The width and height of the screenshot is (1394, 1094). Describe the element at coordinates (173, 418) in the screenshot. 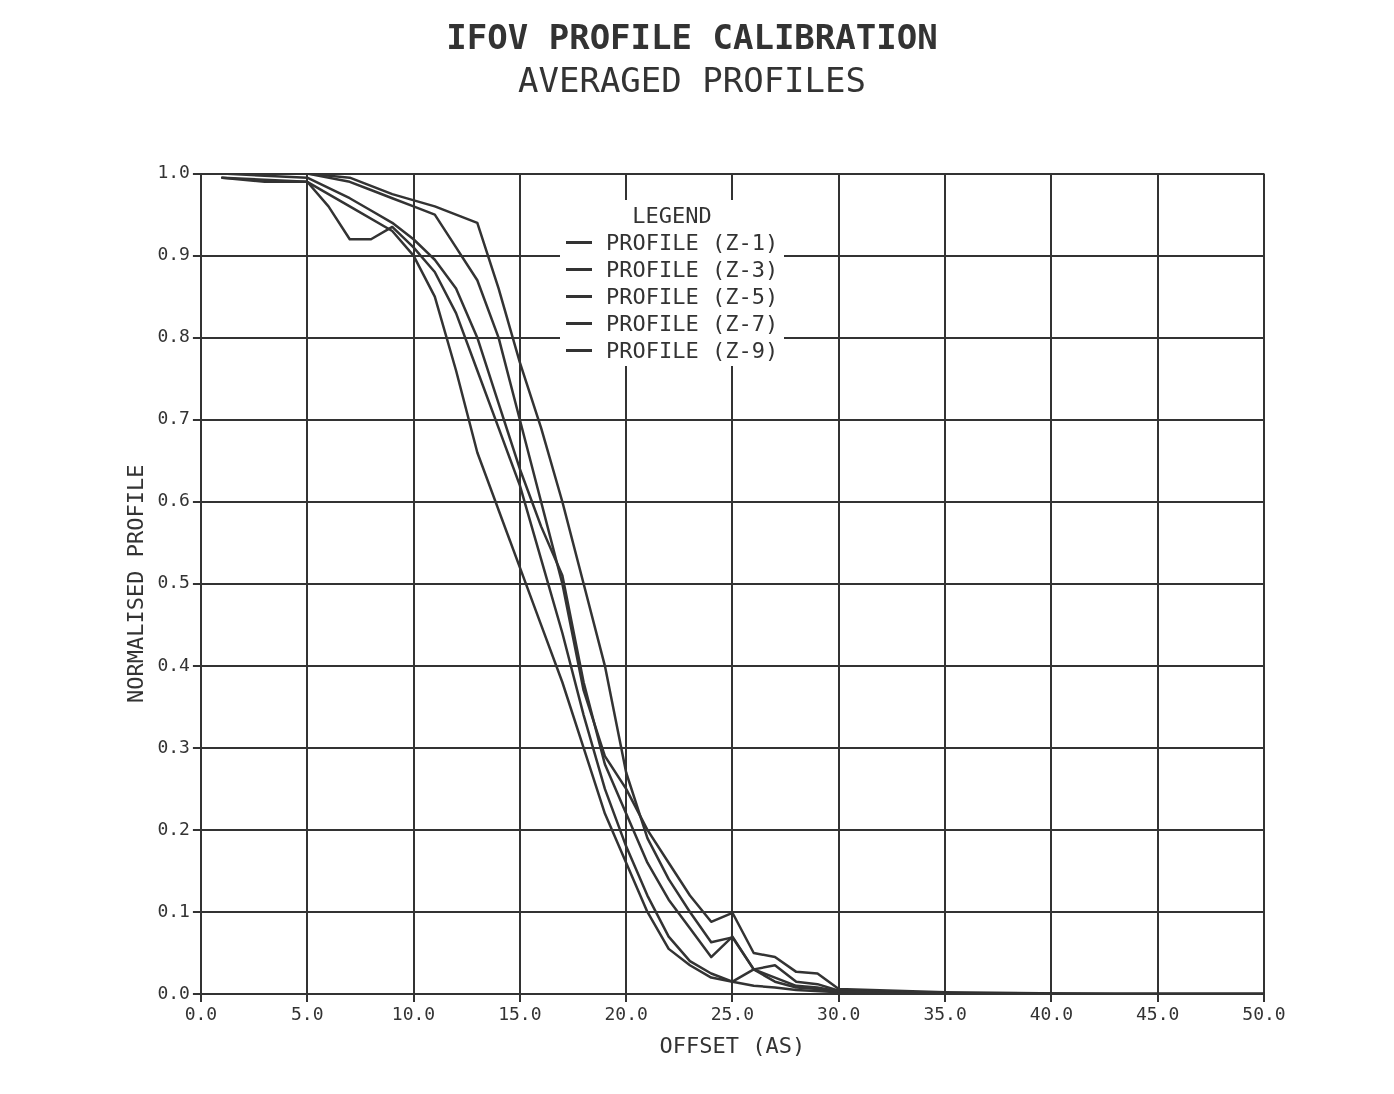

I see `y-tick-label: 0.7` at that location.